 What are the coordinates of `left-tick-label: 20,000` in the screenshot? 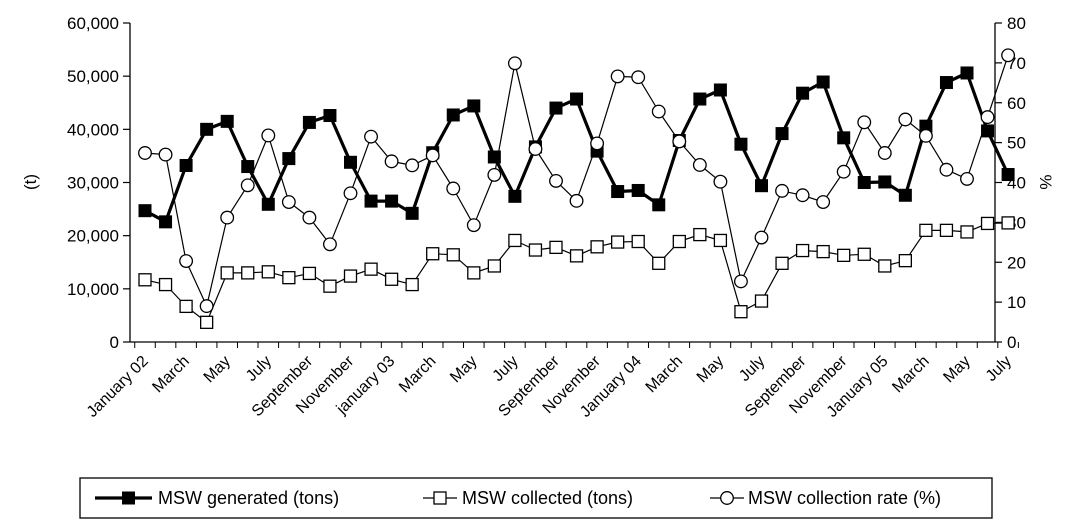 It's located at (93, 236).